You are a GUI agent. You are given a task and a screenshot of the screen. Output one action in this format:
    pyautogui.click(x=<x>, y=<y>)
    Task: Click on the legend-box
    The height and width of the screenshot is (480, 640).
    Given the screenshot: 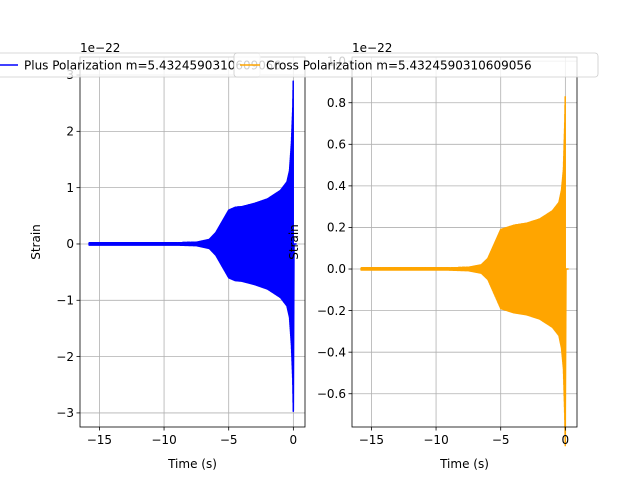 What is the action you would take?
    pyautogui.click(x=416, y=65)
    